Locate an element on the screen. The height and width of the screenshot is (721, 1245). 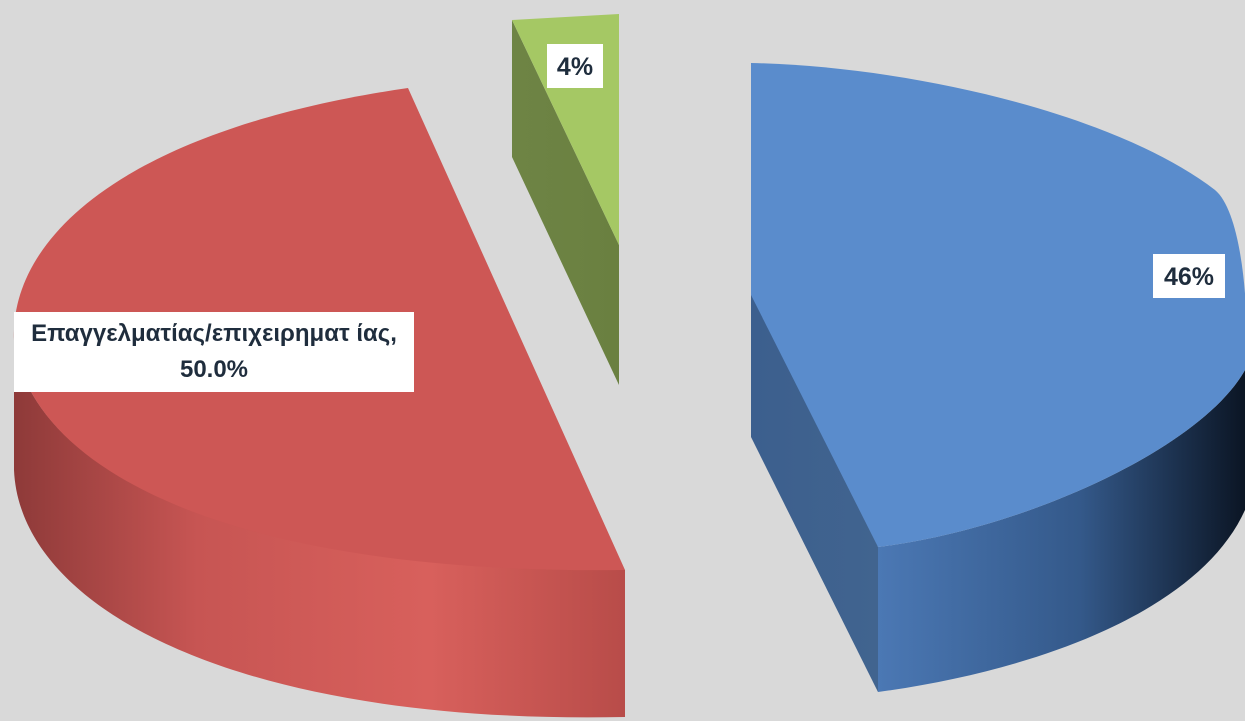
pie-slice-green-cut-face is located at coordinates (565, 202).